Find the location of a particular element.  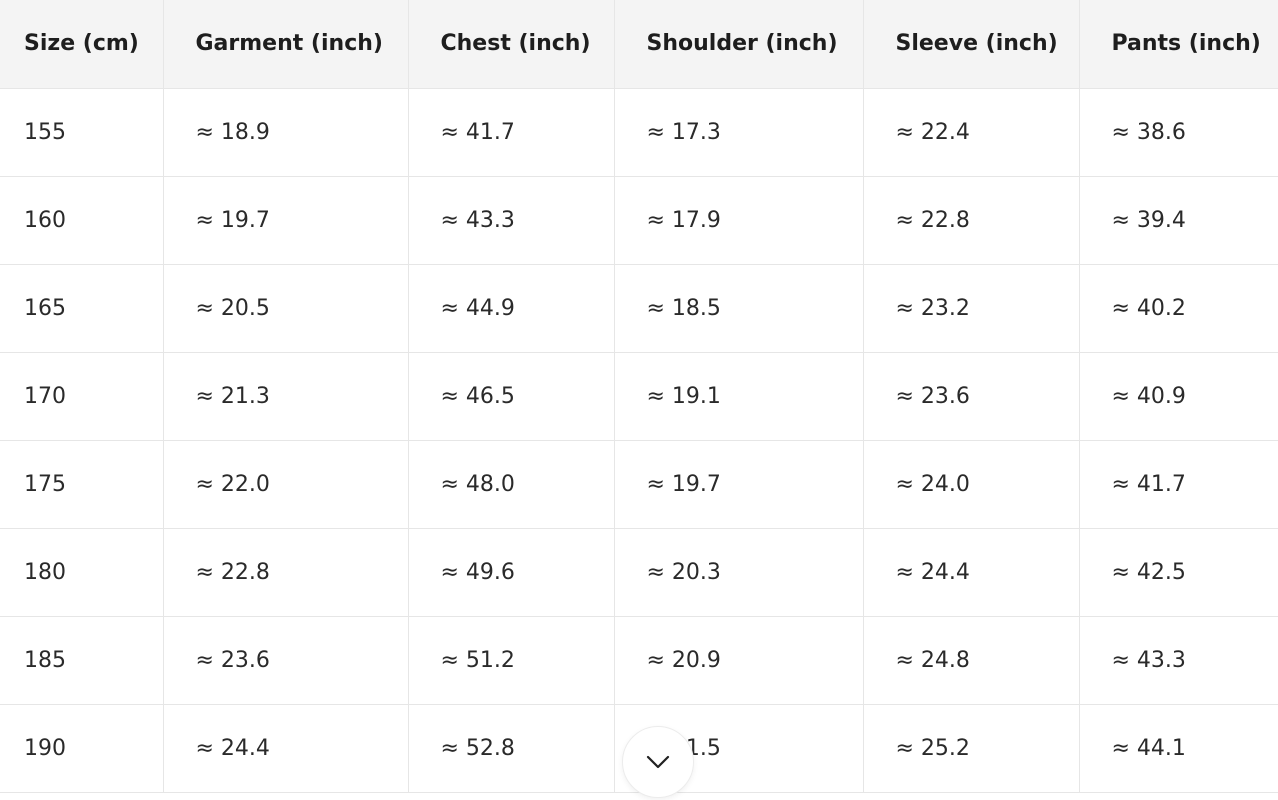

cell-size: 180 is located at coordinates (82, 572).